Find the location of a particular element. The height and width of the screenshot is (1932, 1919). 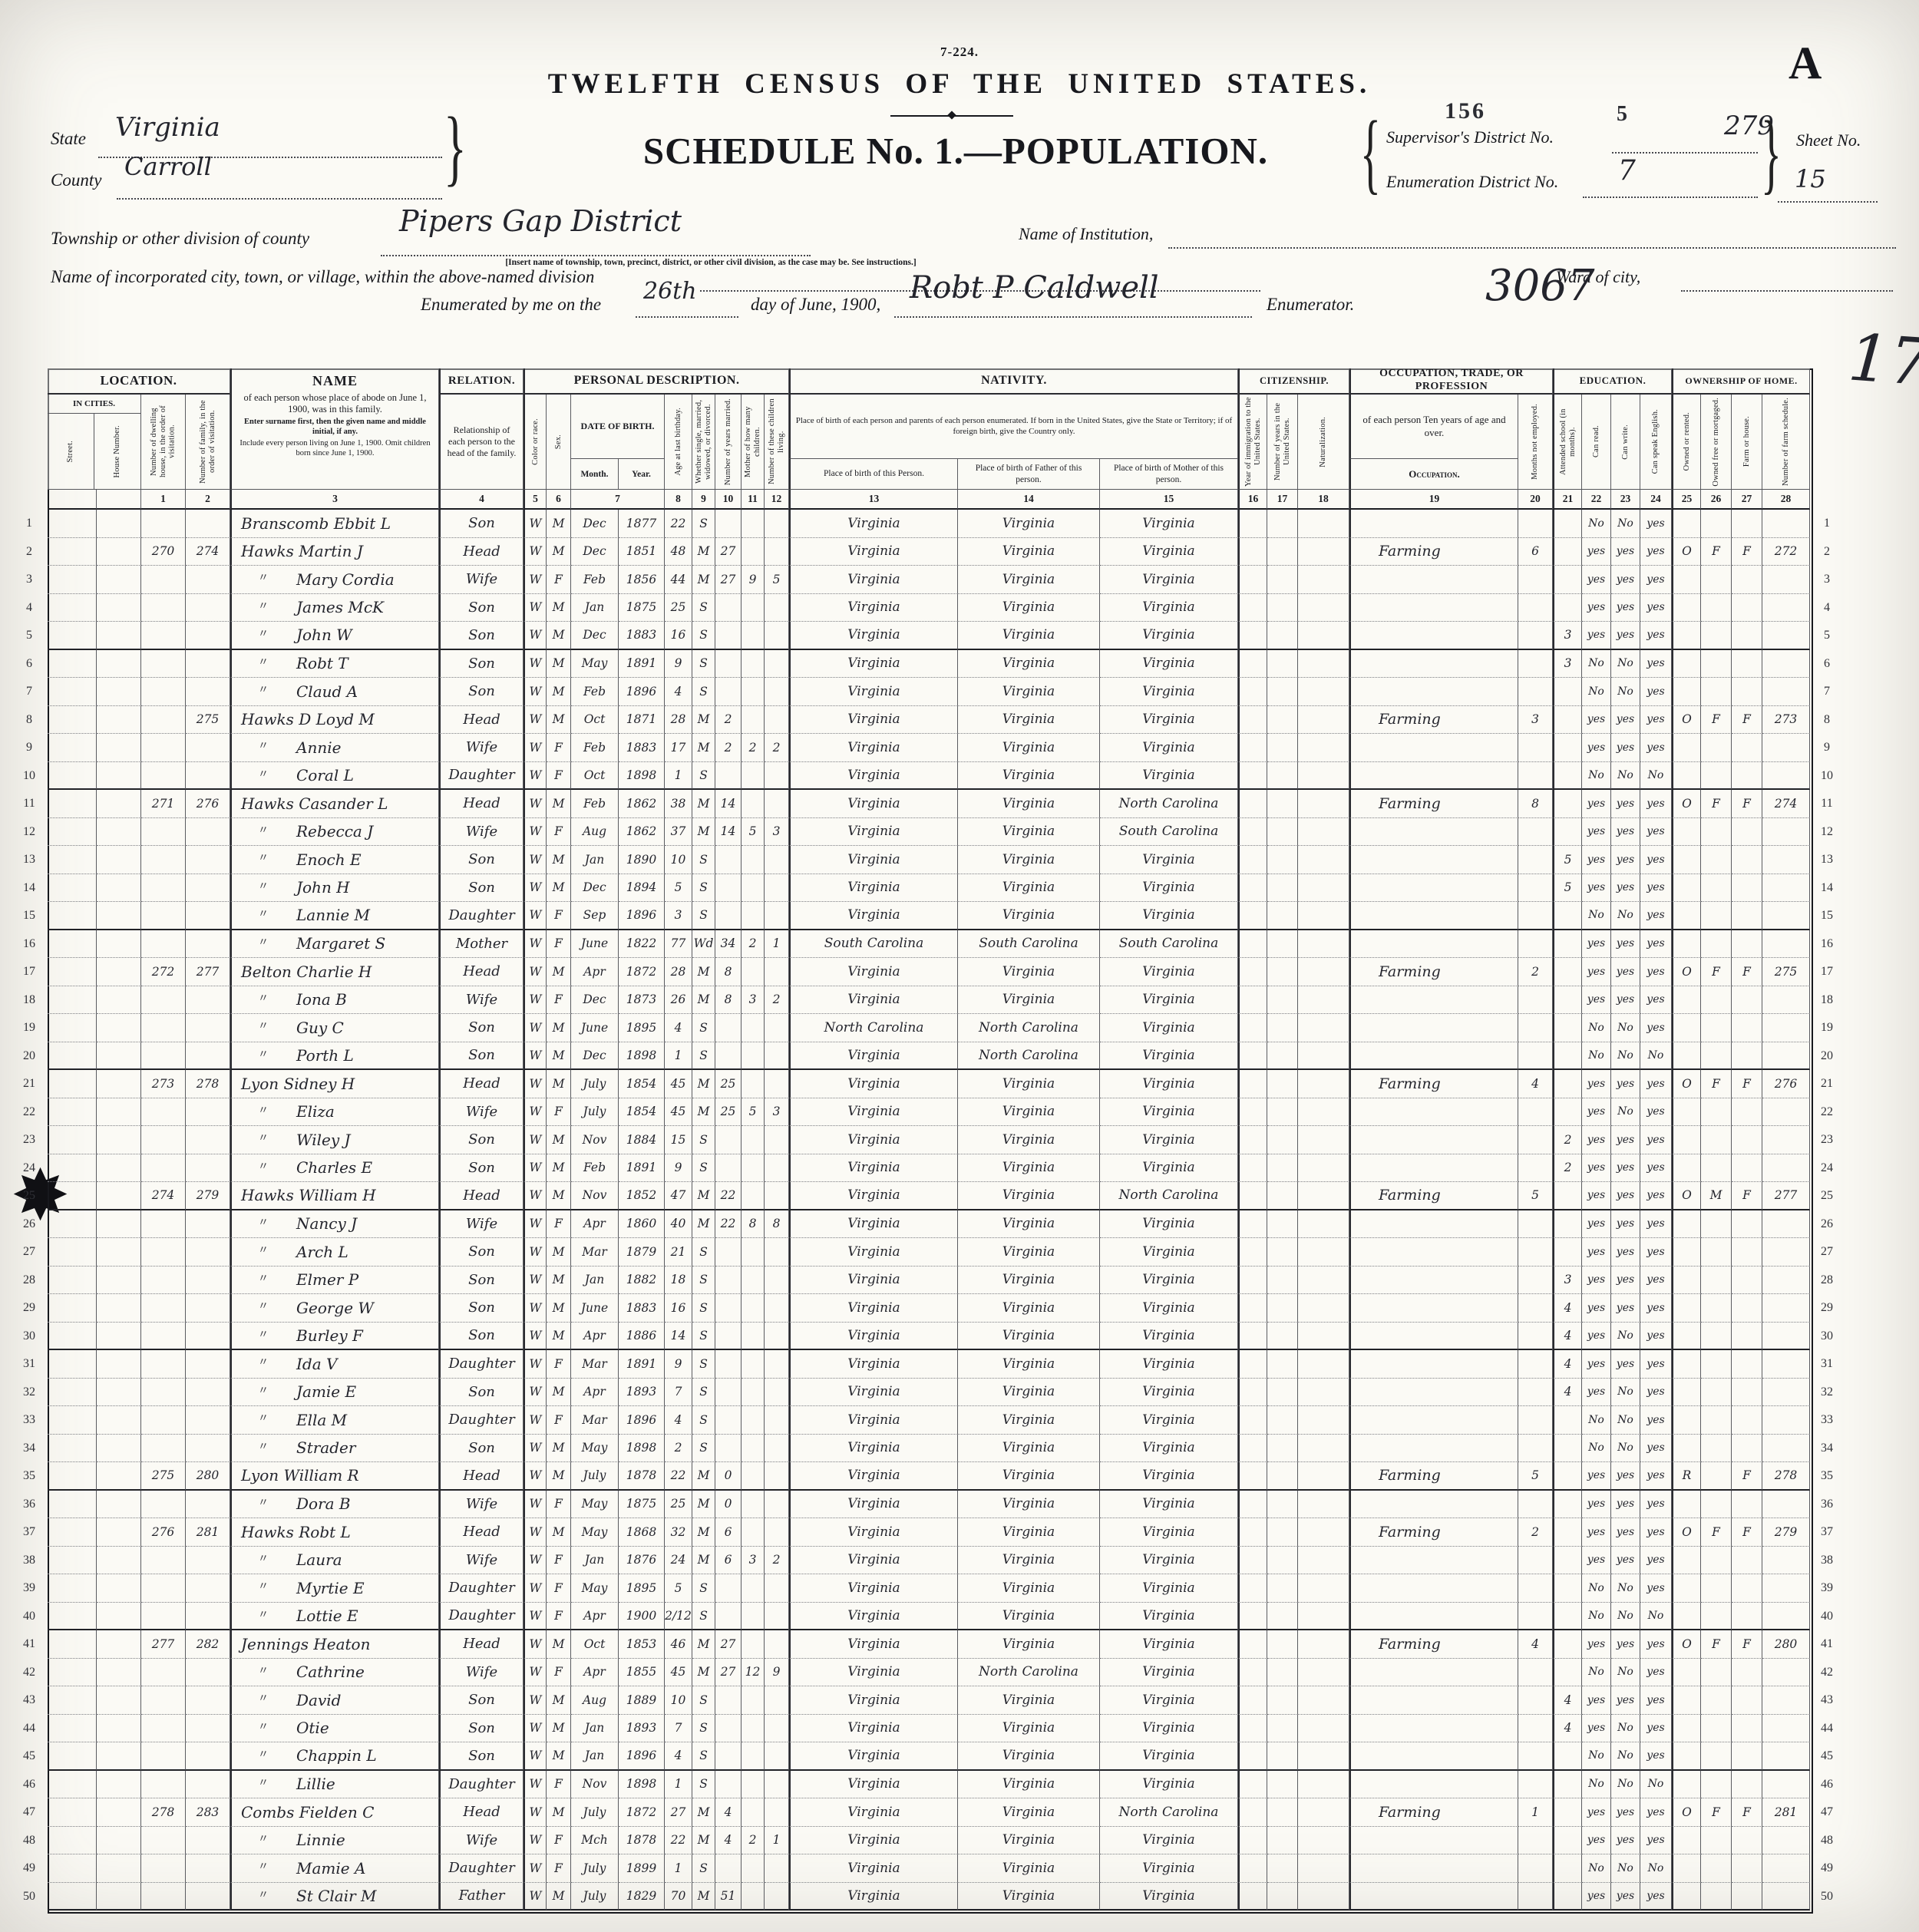

cell-months-not-employed: 2 is located at coordinates (1535, 972).